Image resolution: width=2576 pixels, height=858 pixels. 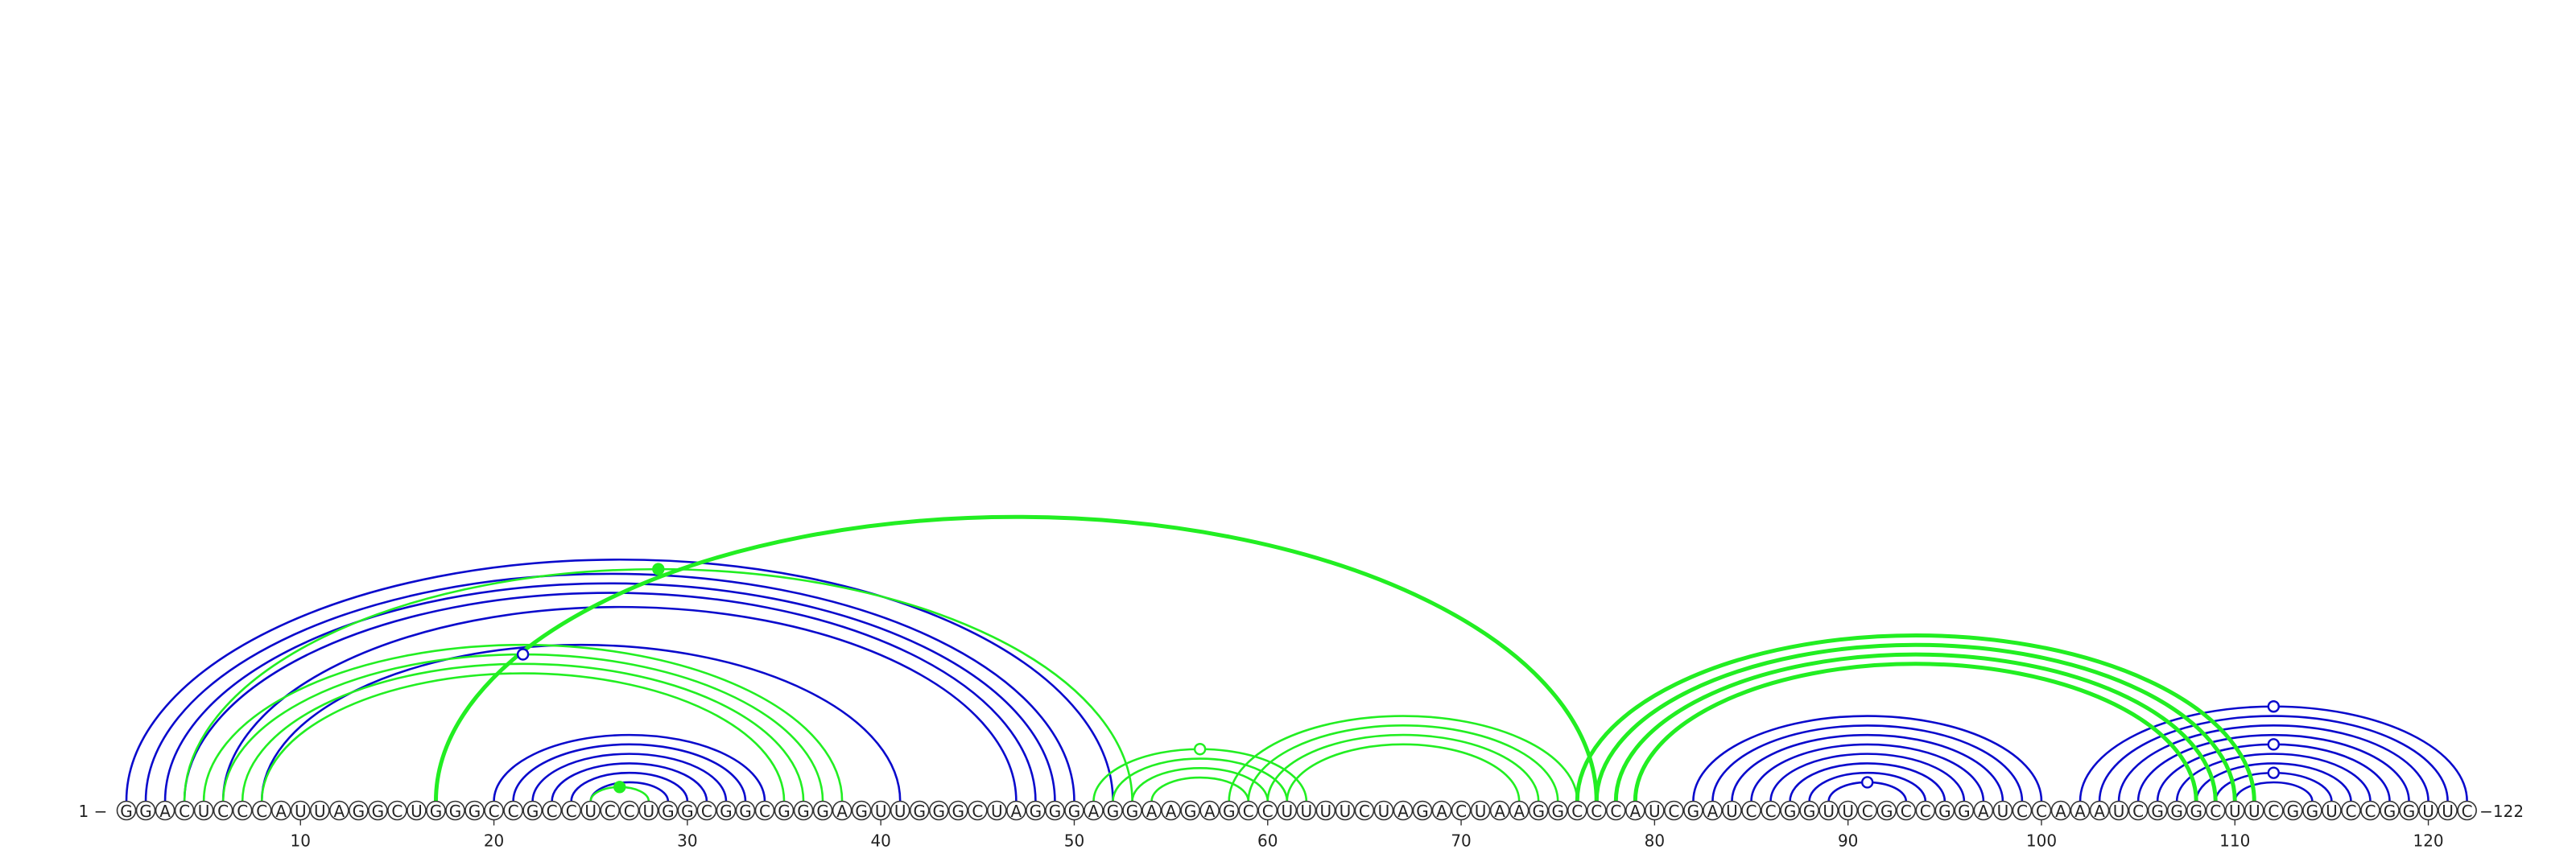 What do you see at coordinates (1055, 811) in the screenshot?
I see `nucleotide-49: G` at bounding box center [1055, 811].